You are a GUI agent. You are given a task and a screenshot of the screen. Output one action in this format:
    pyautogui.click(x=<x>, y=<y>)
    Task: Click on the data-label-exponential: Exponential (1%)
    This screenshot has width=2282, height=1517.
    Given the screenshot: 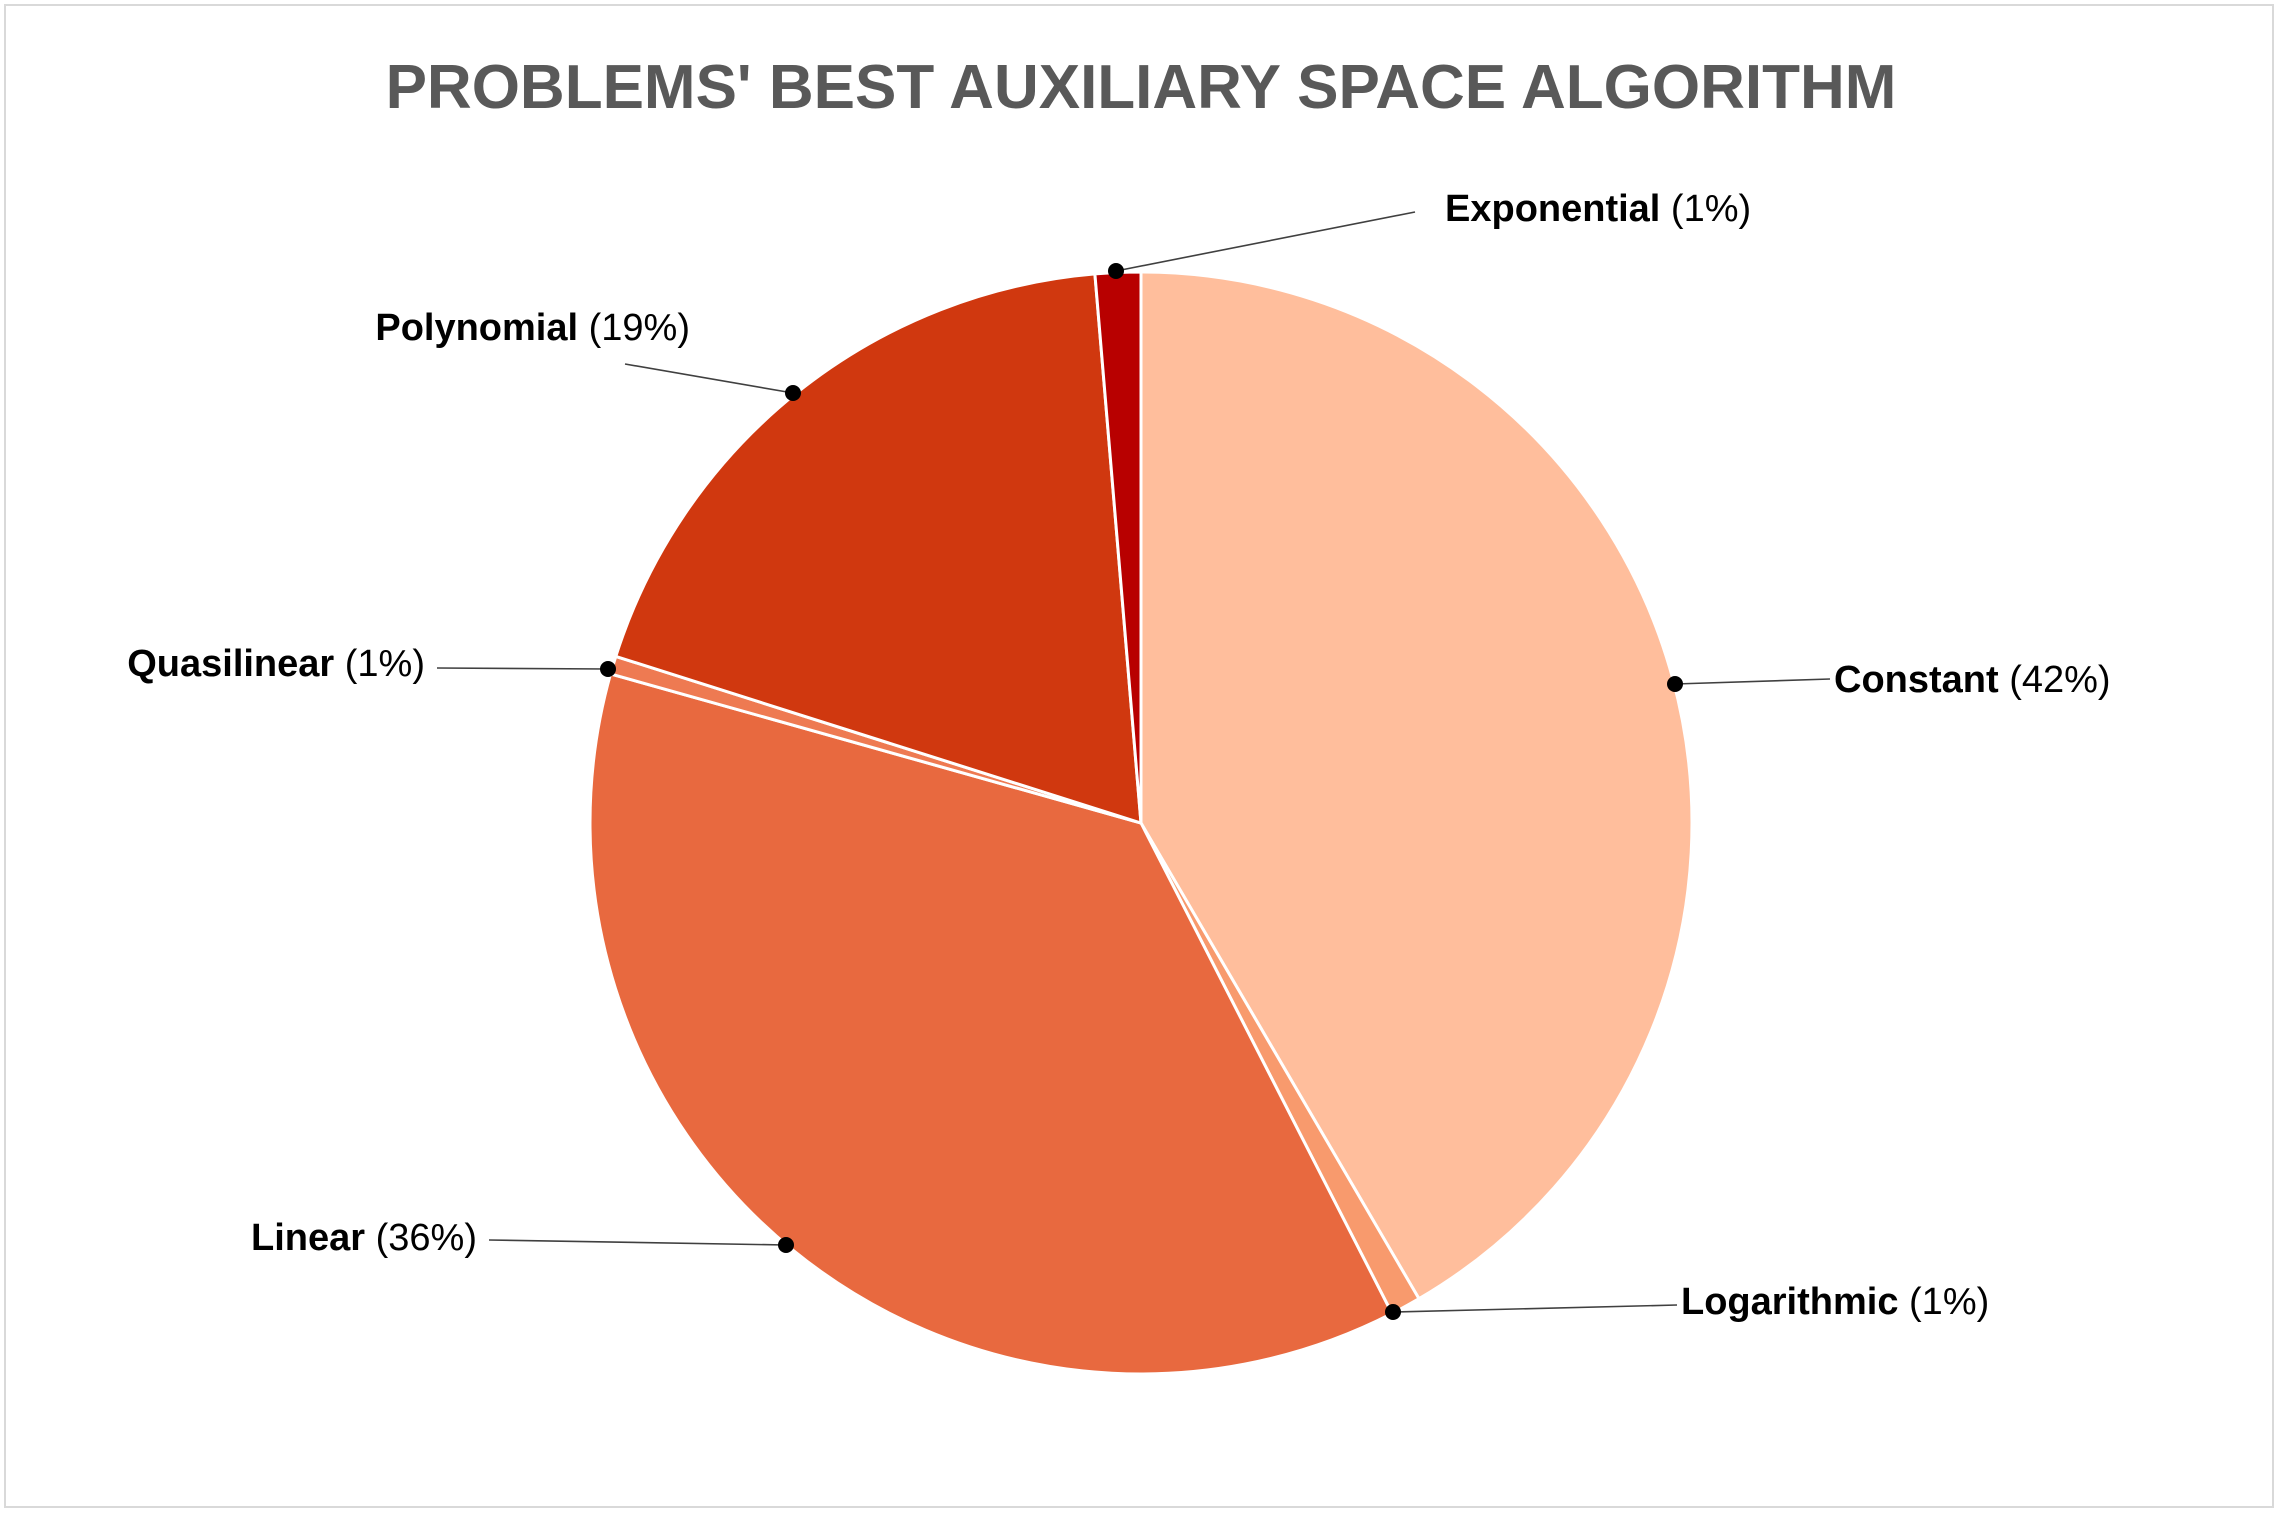 What is the action you would take?
    pyautogui.click(x=1598, y=209)
    